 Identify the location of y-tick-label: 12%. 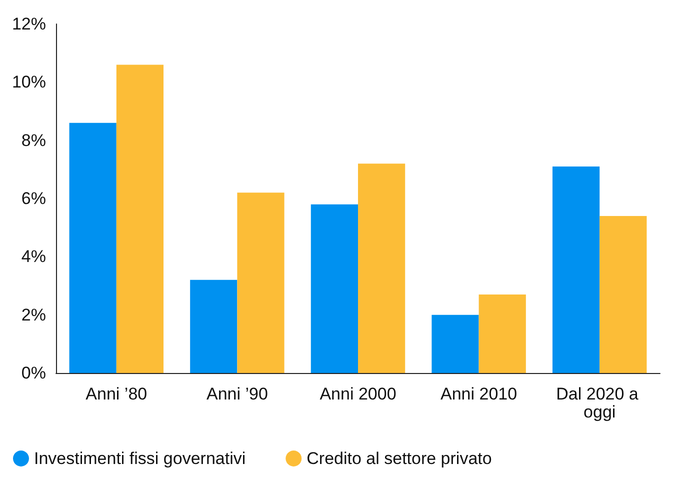
(29, 24).